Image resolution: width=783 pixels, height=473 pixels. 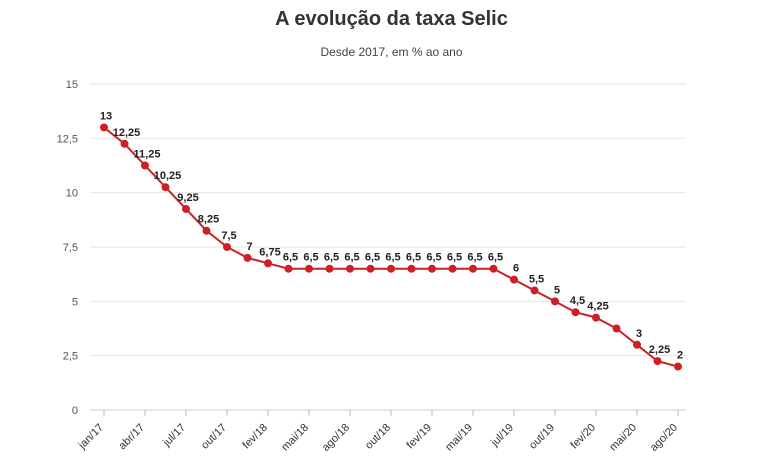 What do you see at coordinates (72, 194) in the screenshot?
I see `y-tick-label: 10` at bounding box center [72, 194].